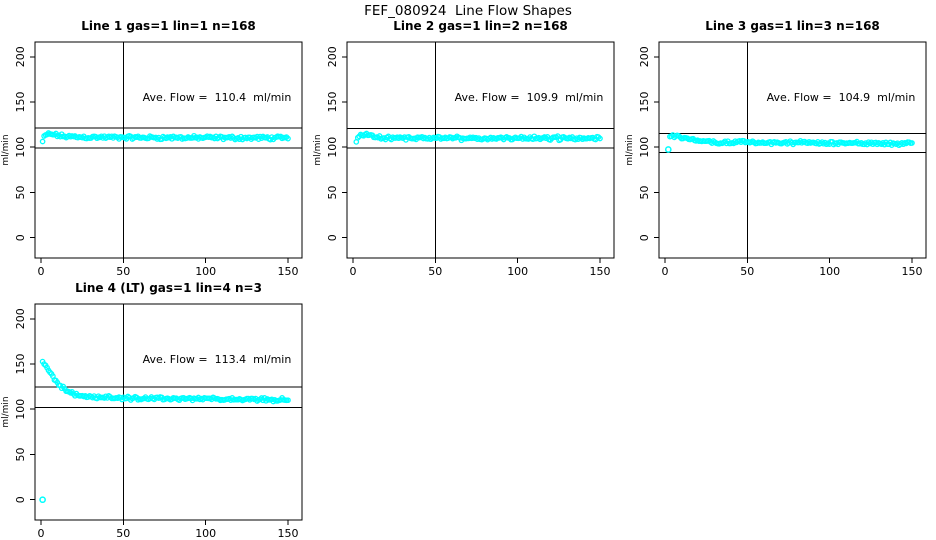 This screenshot has width=936, height=540. What do you see at coordinates (792, 26) in the screenshot?
I see `panel-title: Line 3 gas=1 lin=3 n=168` at bounding box center [792, 26].